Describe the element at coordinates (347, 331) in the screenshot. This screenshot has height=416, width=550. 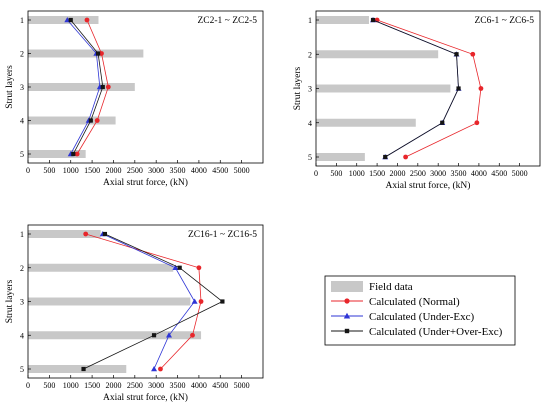
I see `legend-marker-under-over-exc` at that location.